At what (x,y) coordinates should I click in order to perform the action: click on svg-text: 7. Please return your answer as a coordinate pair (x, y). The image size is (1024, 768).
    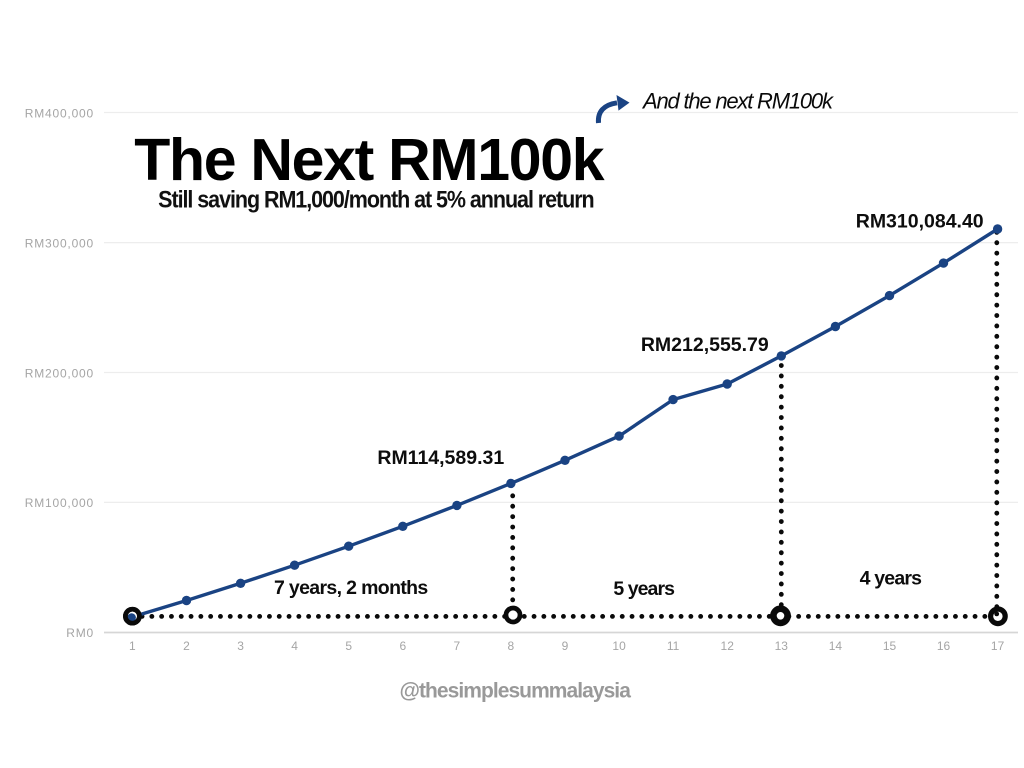
    Looking at the image, I should click on (457, 646).